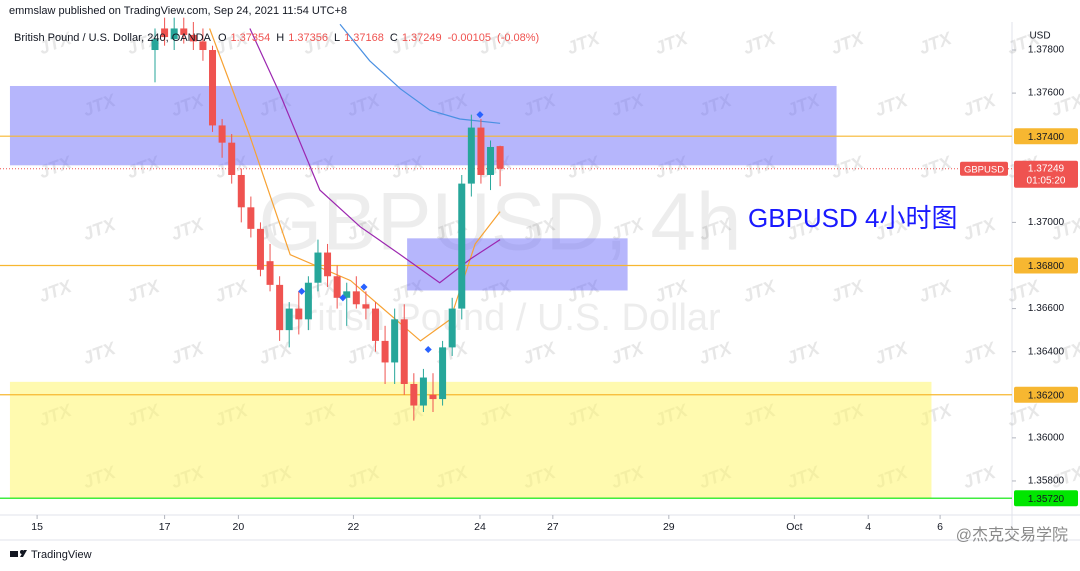 This screenshot has width=1080, height=571. I want to click on symbol-label-box, so click(984, 168).